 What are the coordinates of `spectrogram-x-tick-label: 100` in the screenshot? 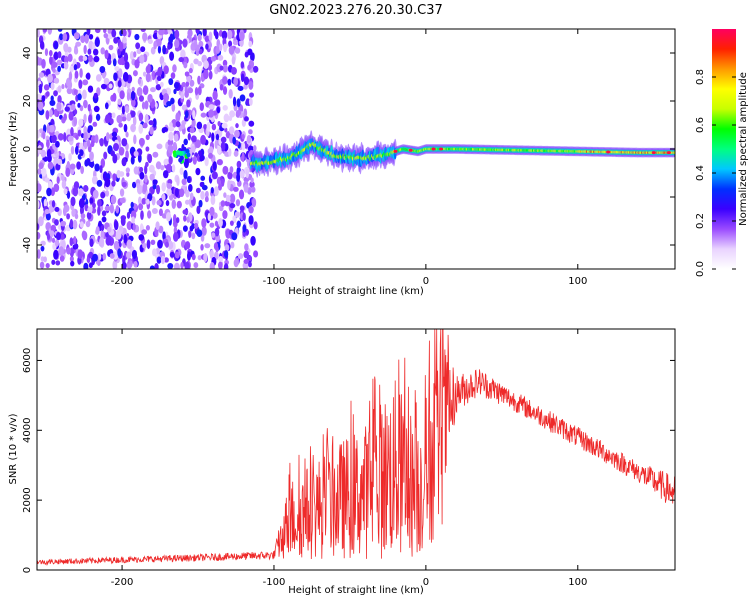 It's located at (577, 281).